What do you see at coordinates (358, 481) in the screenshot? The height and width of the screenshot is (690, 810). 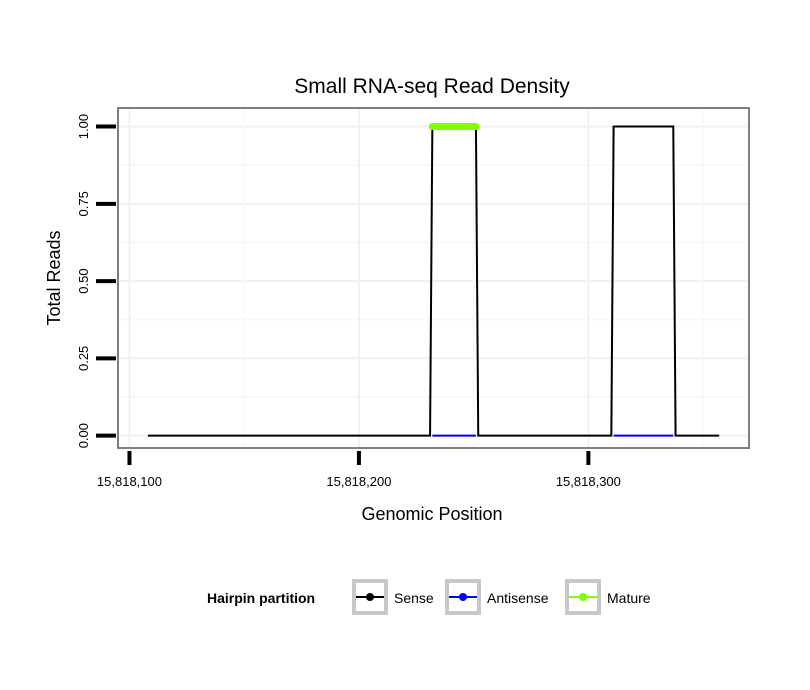 I see `x-tick-label: 15,818,200` at bounding box center [358, 481].